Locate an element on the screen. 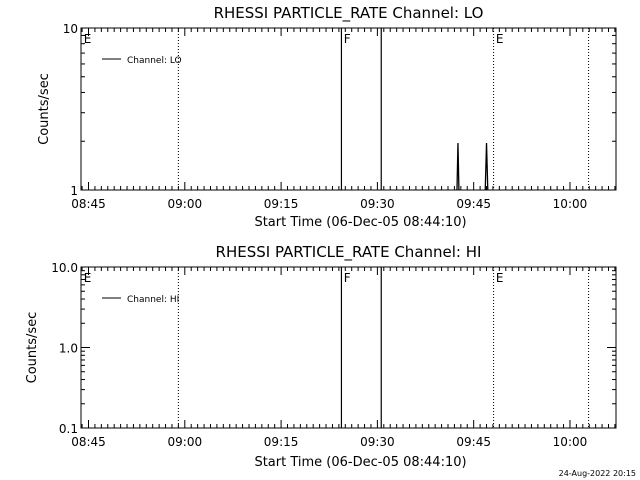 This screenshot has height=480, width=640. chart-title: RHESSI PARTICLE_RATE Channel: LO is located at coordinates (349, 13).